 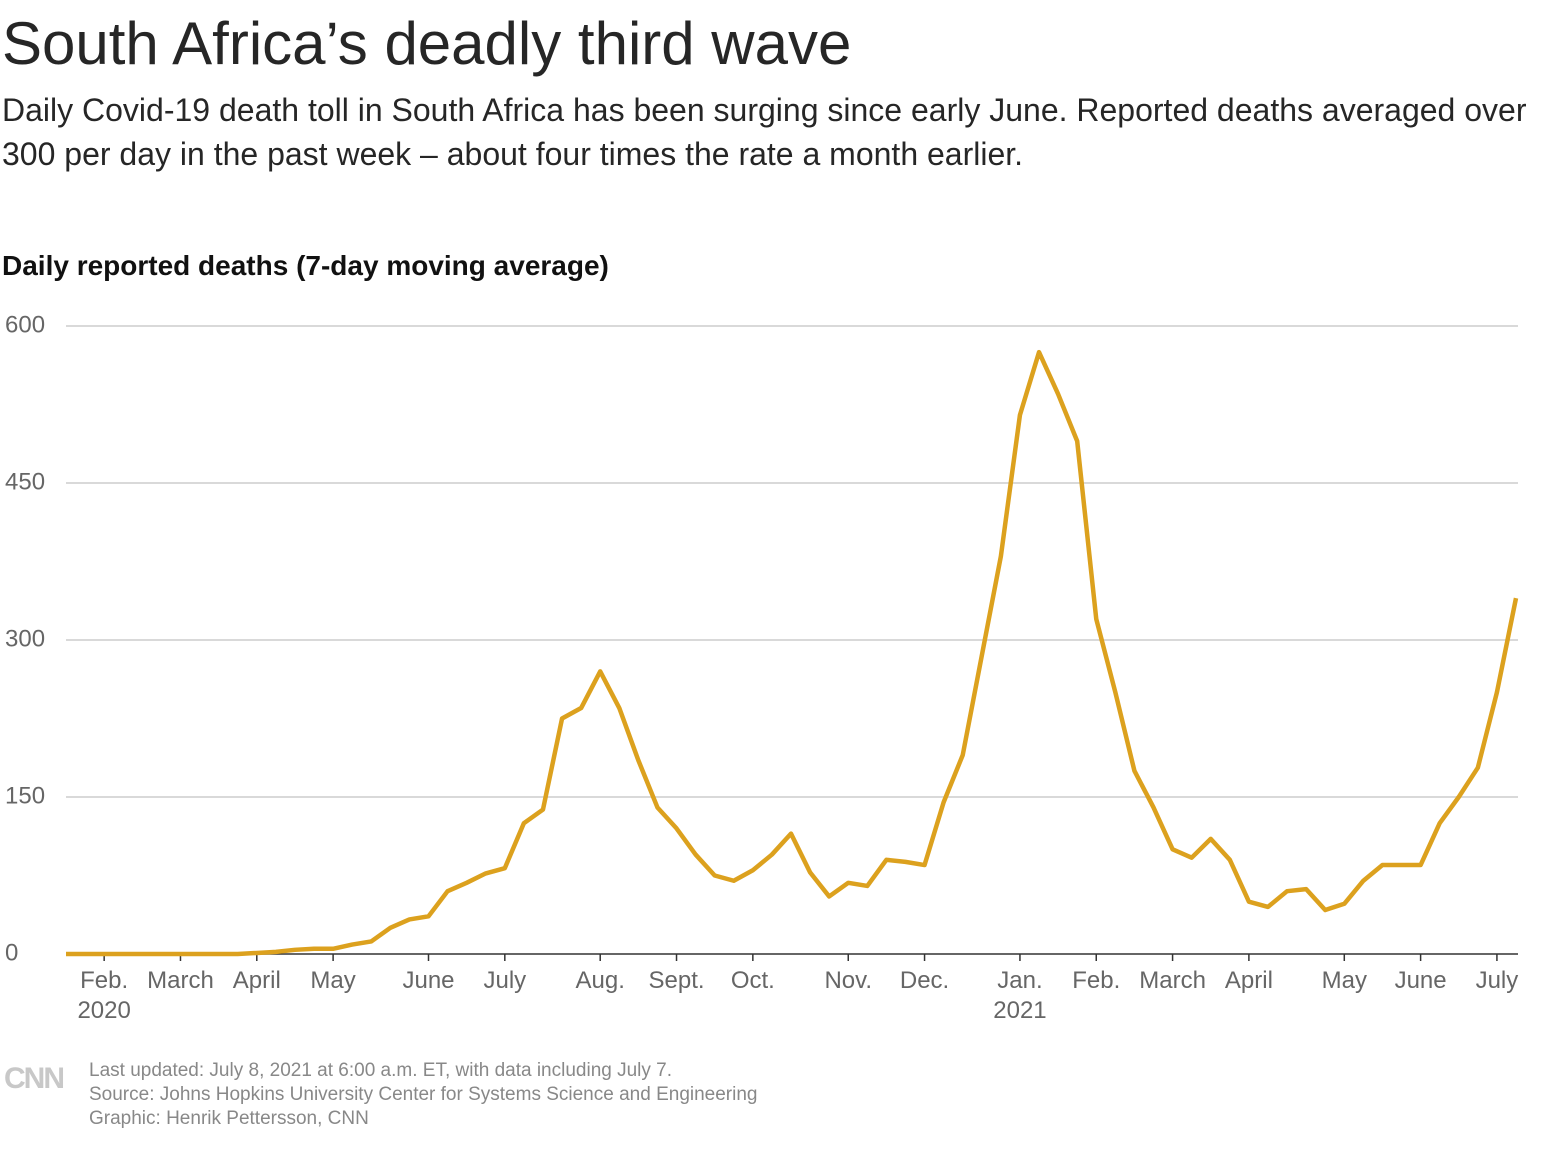 I want to click on x-tick-label: Nov., so click(x=848, y=980).